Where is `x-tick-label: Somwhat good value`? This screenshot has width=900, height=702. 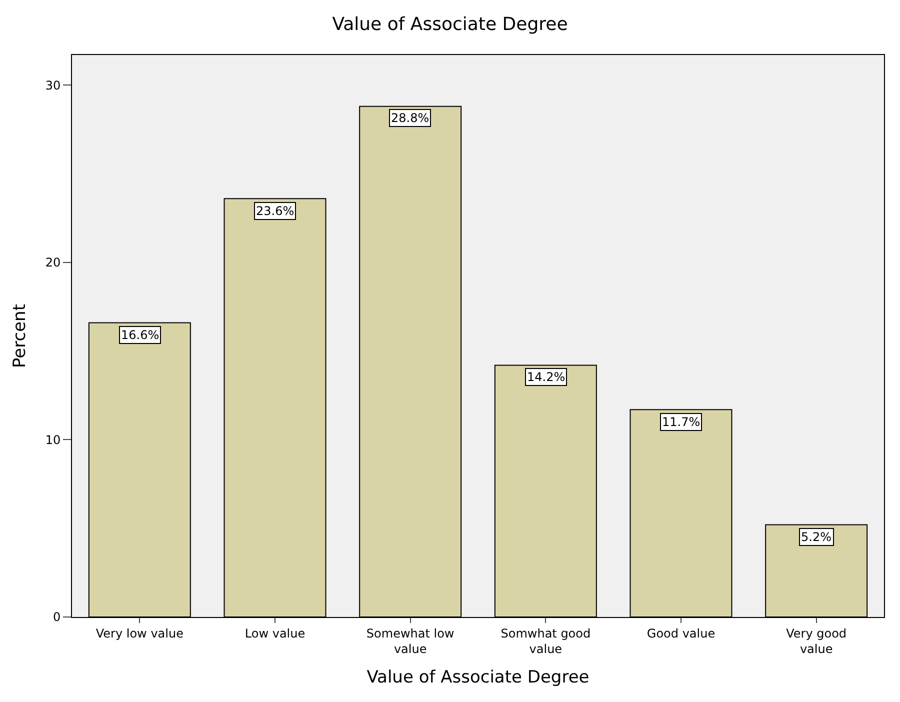 x-tick-label: Somwhat good value is located at coordinates (545, 641).